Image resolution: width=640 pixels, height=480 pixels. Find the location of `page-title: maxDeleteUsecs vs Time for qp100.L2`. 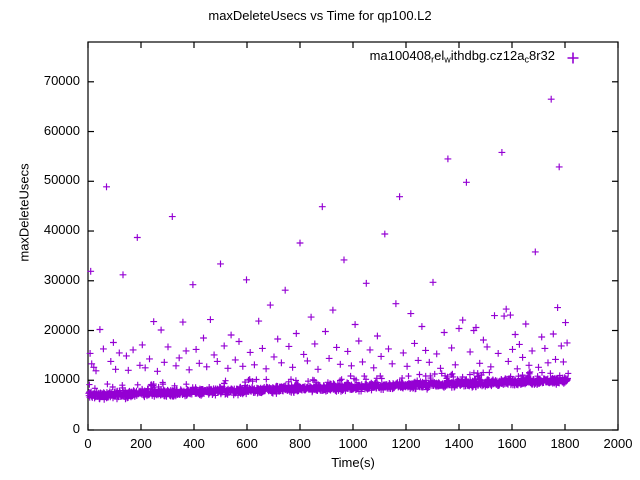

page-title: maxDeleteUsecs vs Time for qp100.L2 is located at coordinates (320, 15).